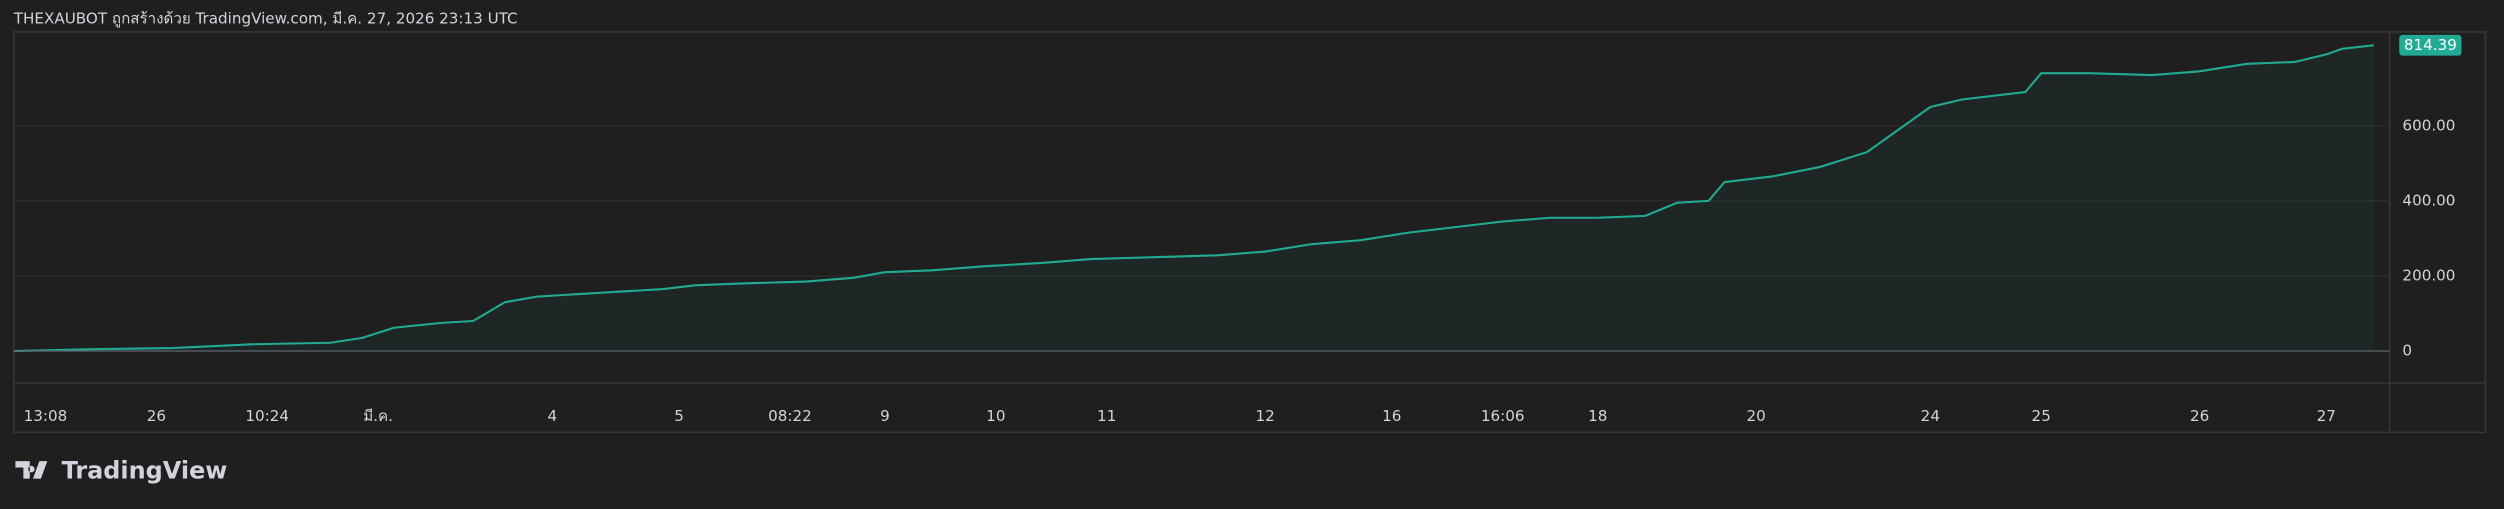 The height and width of the screenshot is (509, 2504). I want to click on y-tick-label: 0, so click(2407, 351).